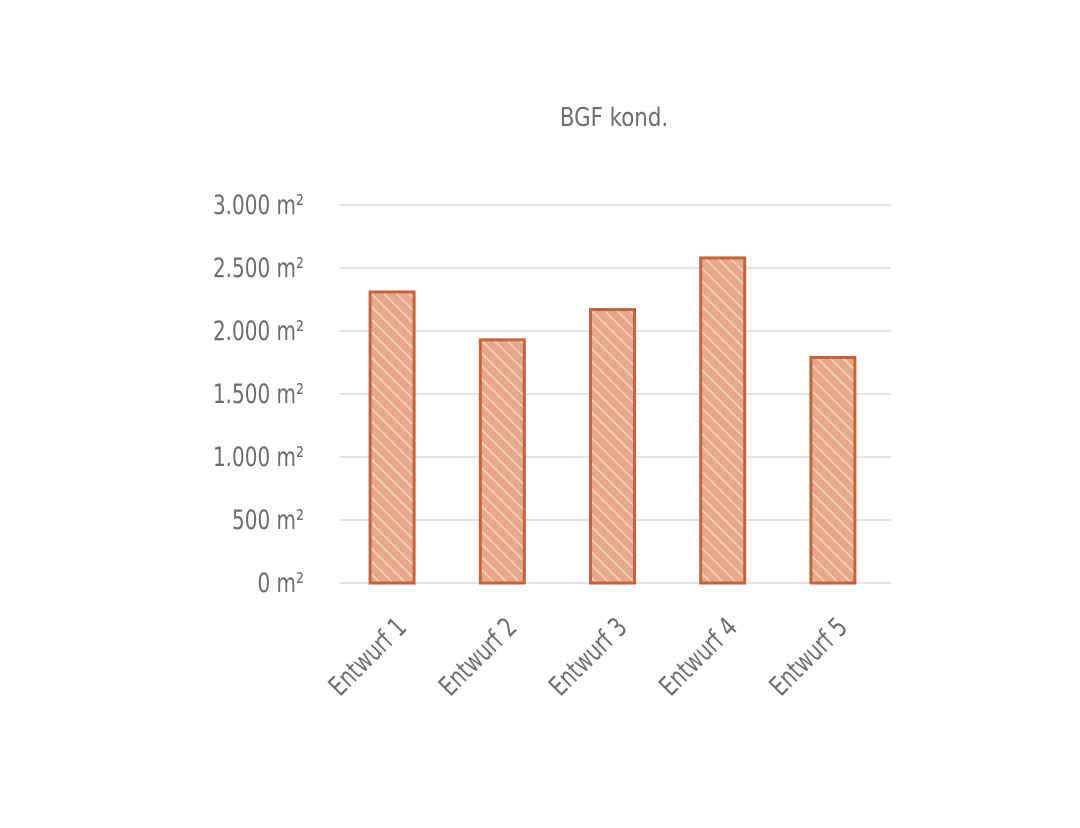  I want to click on x-tick-label: Entwurf 2, so click(477, 656).